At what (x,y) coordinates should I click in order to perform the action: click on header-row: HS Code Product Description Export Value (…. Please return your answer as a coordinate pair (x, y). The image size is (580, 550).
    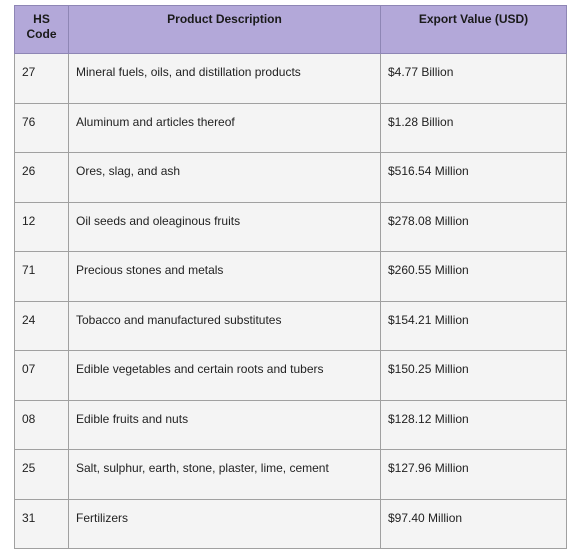
    Looking at the image, I should click on (290, 29).